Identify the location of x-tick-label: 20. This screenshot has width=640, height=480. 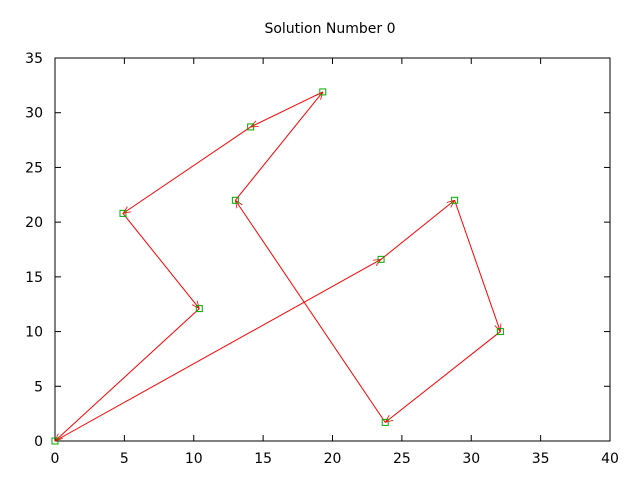
(333, 459).